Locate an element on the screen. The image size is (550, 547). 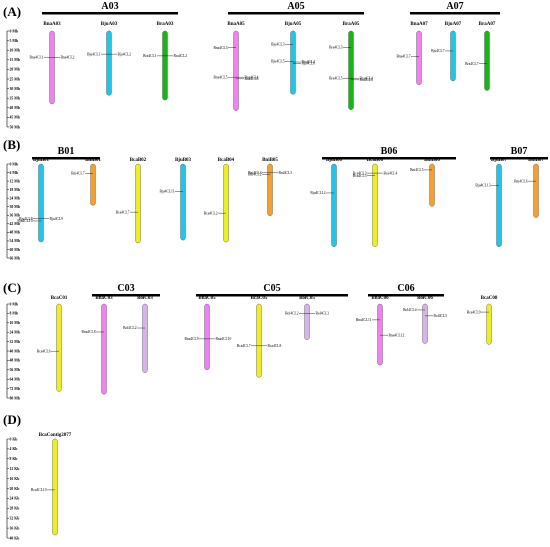
chromosome-bcac05: BcaC05 Bca4CL7 Bca4CL8 is located at coordinates (259, 337).